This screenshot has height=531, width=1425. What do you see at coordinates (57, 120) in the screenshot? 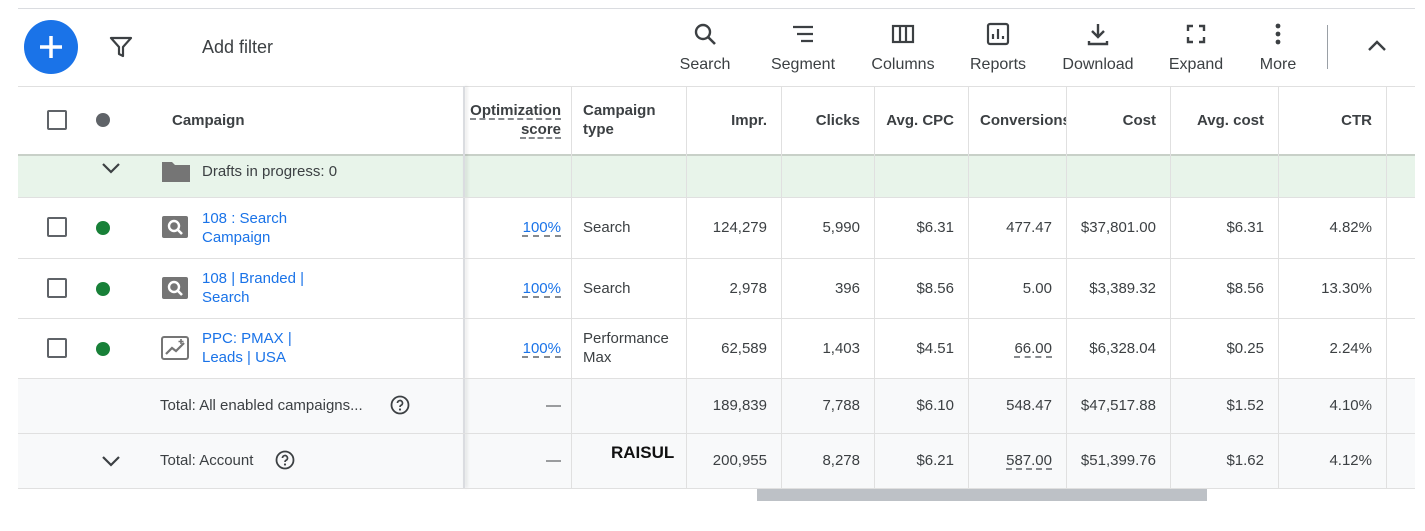
I see `select-all-checkbox` at bounding box center [57, 120].